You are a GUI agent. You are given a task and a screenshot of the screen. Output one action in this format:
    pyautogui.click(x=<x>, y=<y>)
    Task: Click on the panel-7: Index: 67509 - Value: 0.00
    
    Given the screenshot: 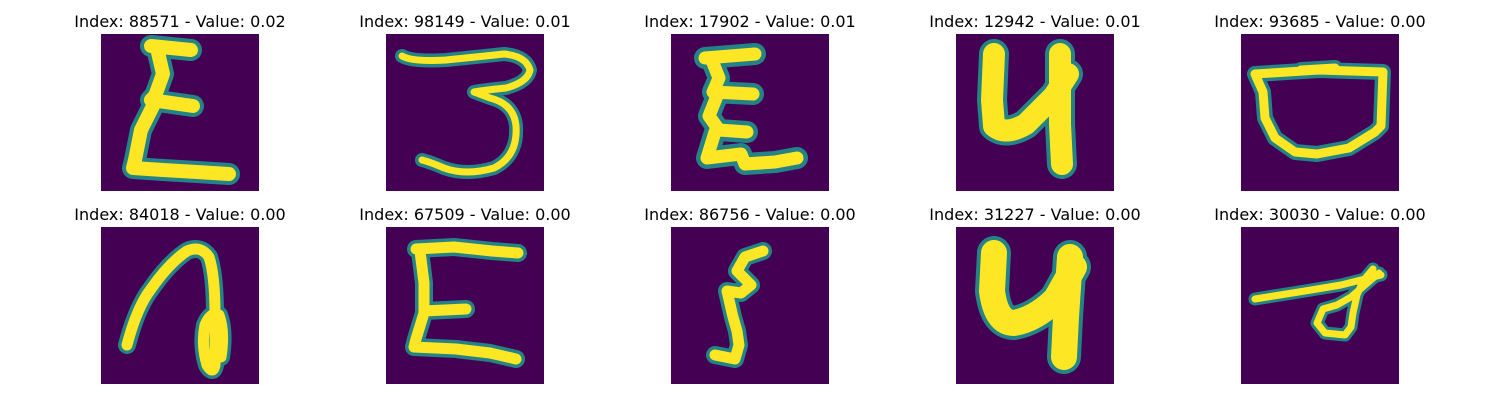 What is the action you would take?
    pyautogui.click(x=465, y=300)
    